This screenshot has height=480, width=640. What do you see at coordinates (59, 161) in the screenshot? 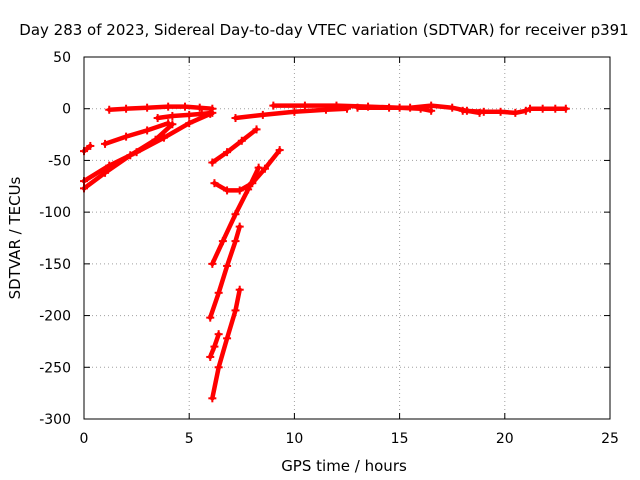
I see `y-tick-label: -50` at bounding box center [59, 161].